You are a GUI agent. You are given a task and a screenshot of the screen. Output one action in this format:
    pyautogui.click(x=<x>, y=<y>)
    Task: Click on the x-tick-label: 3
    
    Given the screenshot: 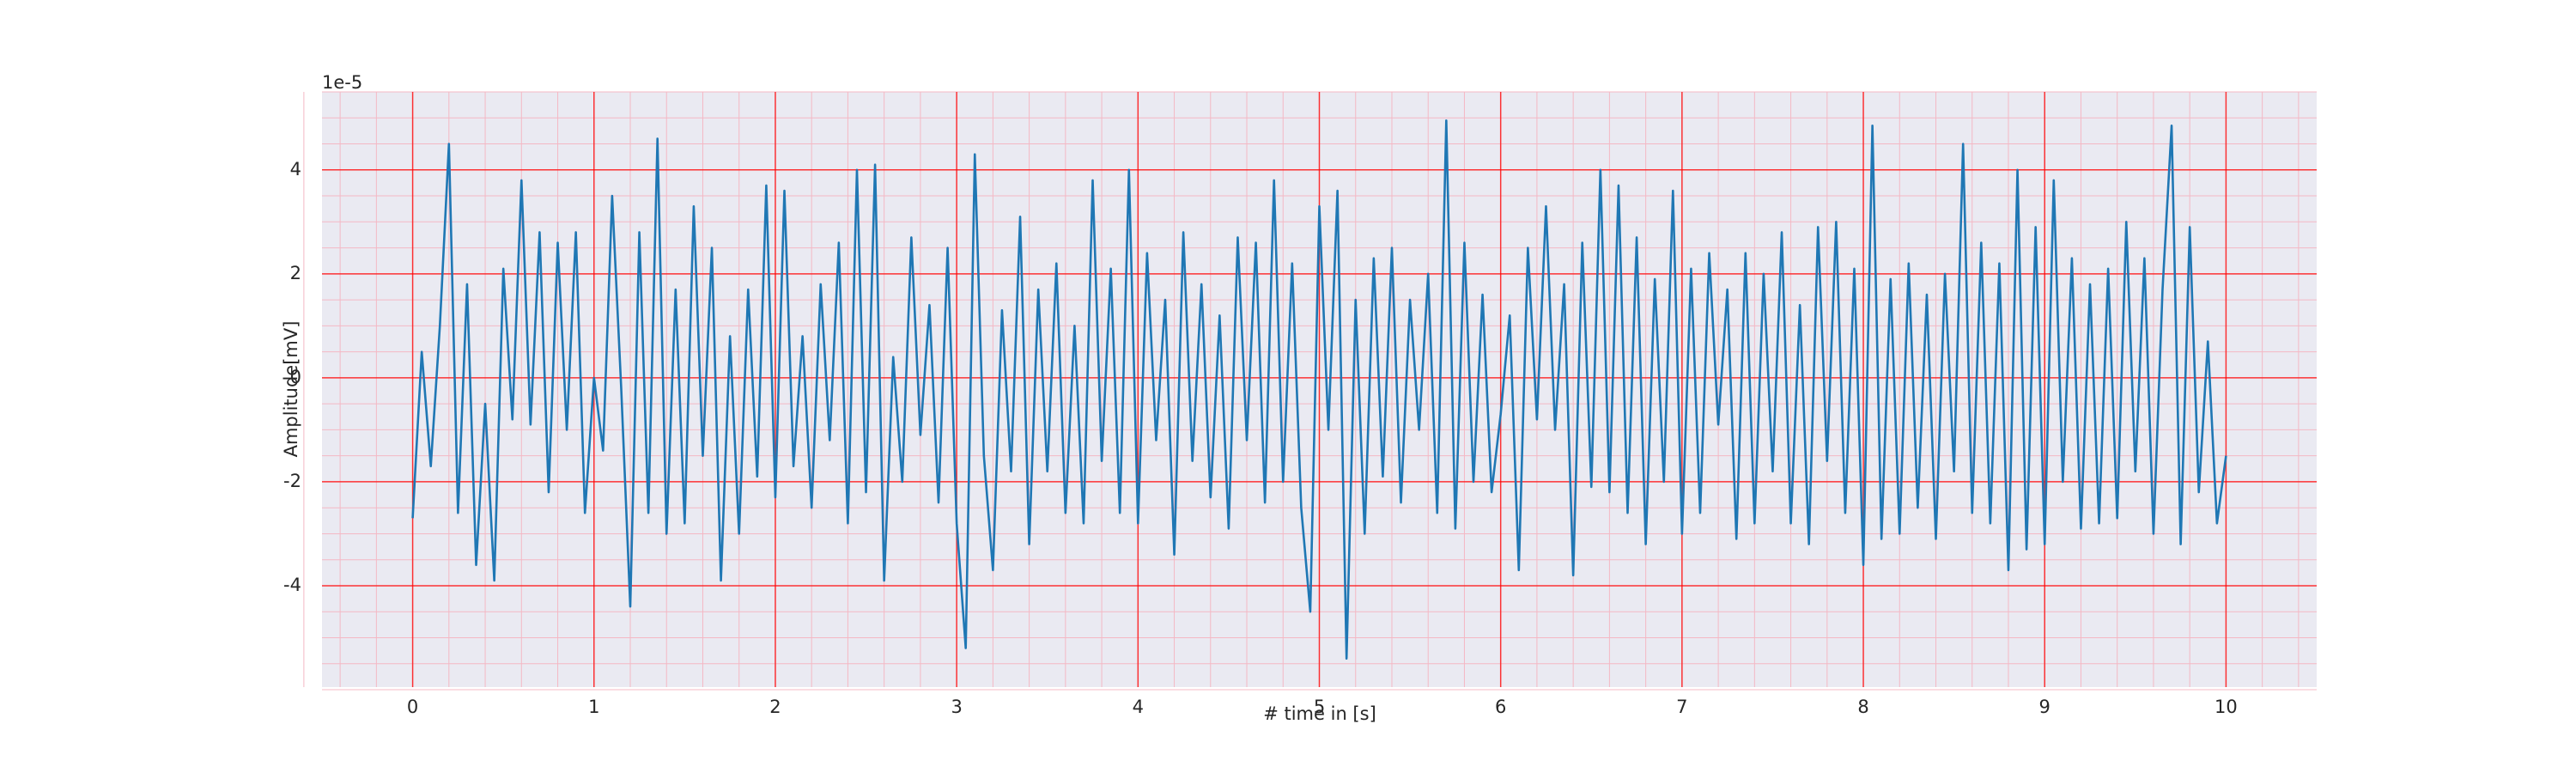 What is the action you would take?
    pyautogui.click(x=957, y=707)
    